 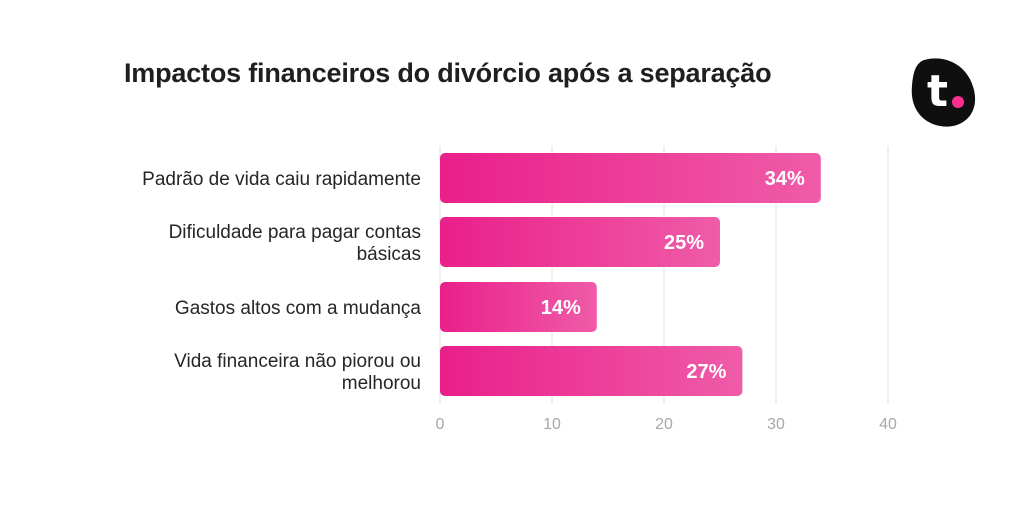 What do you see at coordinates (295, 232) in the screenshot?
I see `category-label: Dificuldade para pagar contas` at bounding box center [295, 232].